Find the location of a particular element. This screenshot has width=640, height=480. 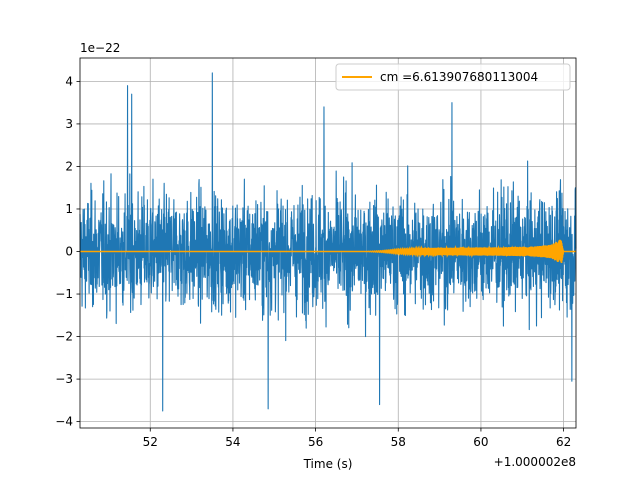

series-chirp is located at coordinates (328, 251).